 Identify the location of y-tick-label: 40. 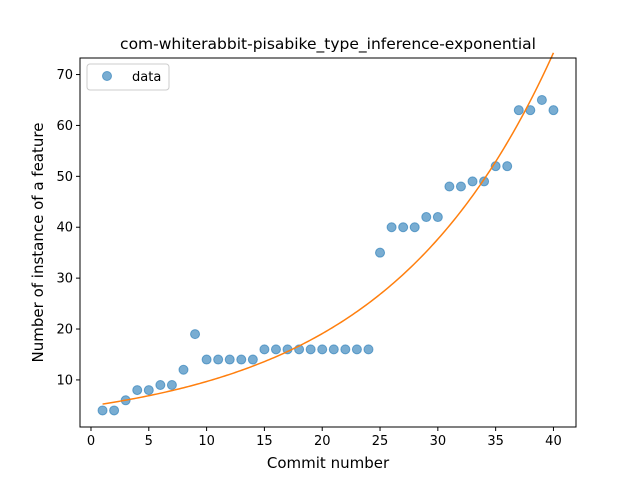
(64, 228).